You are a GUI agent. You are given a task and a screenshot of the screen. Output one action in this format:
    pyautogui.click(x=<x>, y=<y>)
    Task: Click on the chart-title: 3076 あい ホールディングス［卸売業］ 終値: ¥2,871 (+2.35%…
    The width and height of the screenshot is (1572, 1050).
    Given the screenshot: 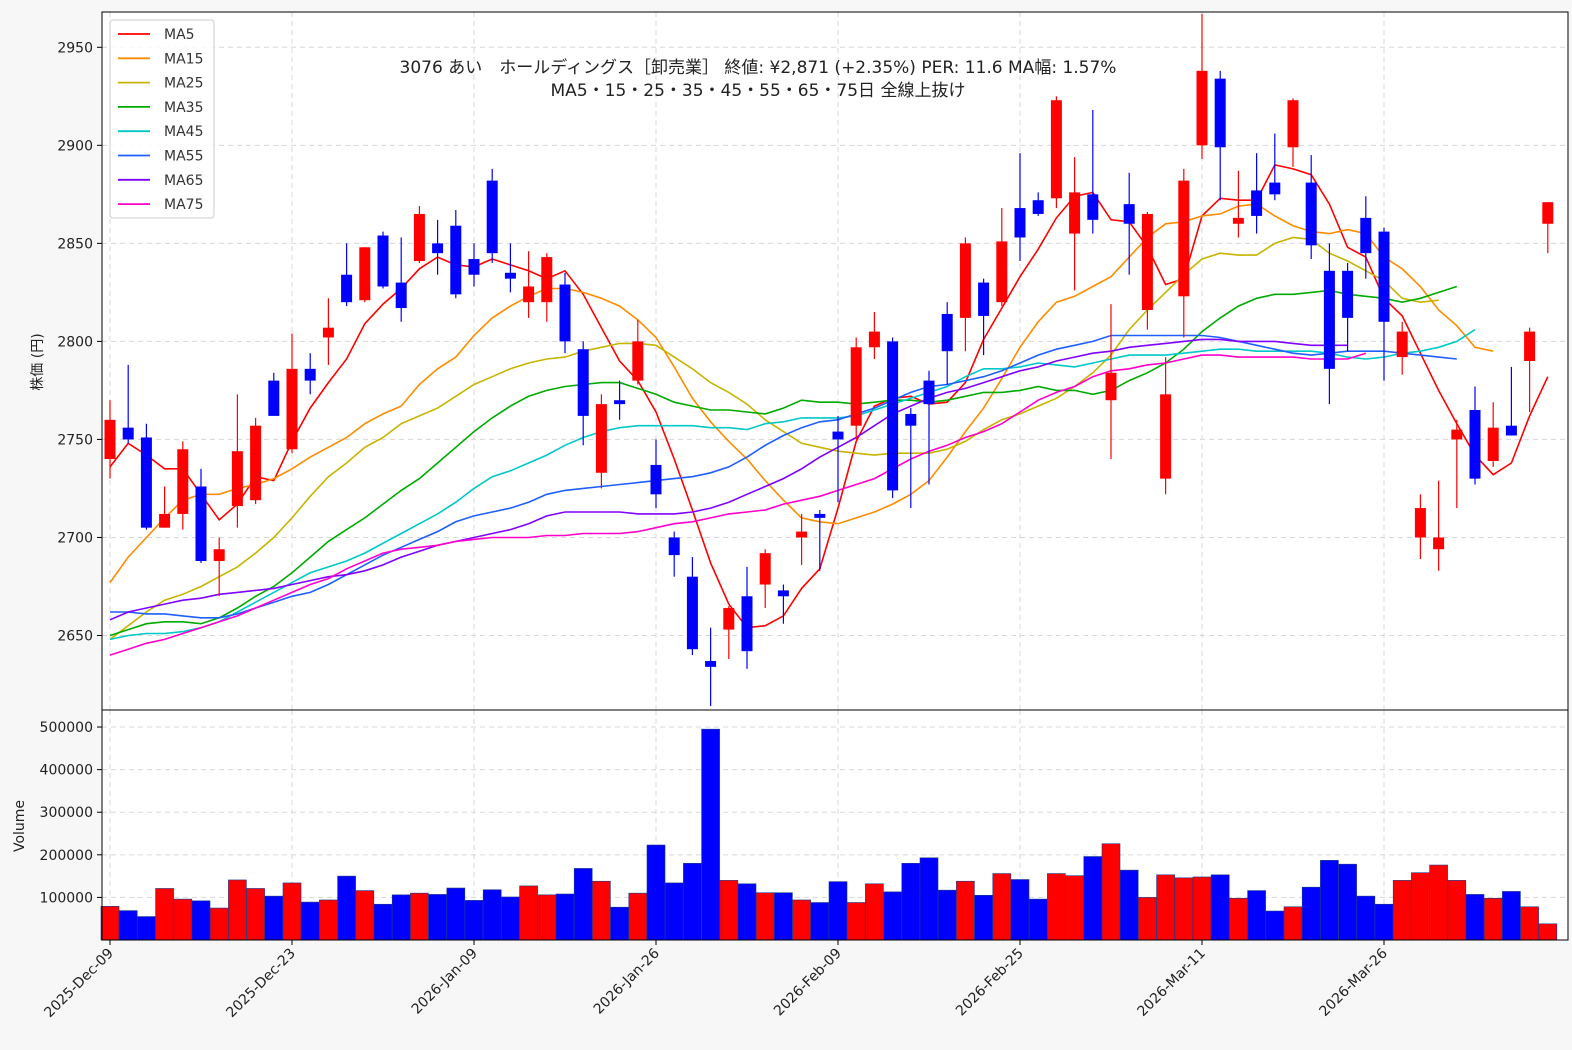 What is the action you would take?
    pyautogui.click(x=758, y=67)
    